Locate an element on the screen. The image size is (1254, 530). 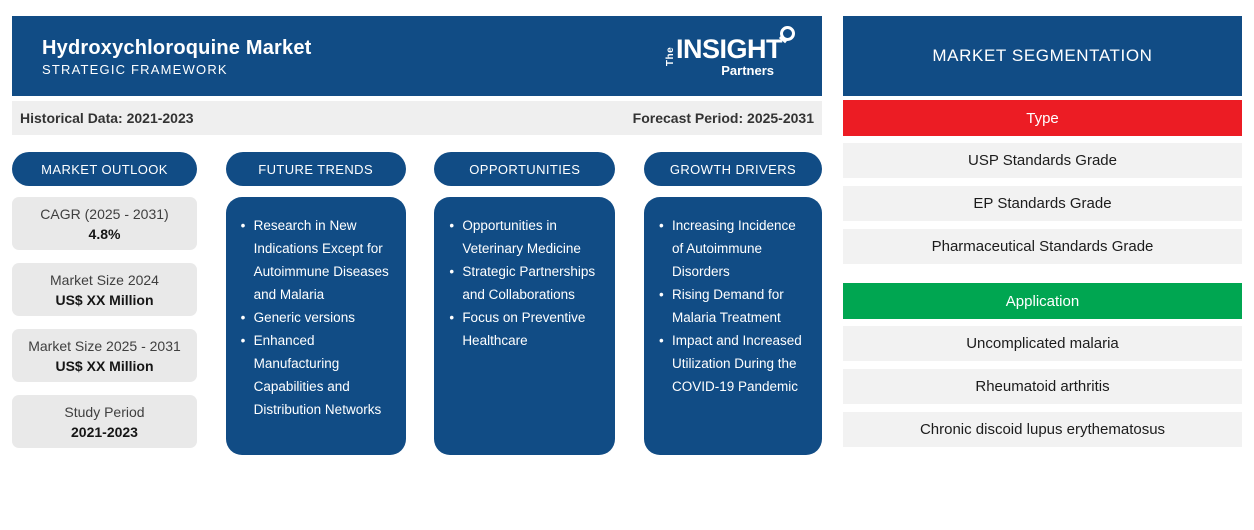
bullet-item: Rising Demand for Malaria Treatment is located at coordinates (734, 306).